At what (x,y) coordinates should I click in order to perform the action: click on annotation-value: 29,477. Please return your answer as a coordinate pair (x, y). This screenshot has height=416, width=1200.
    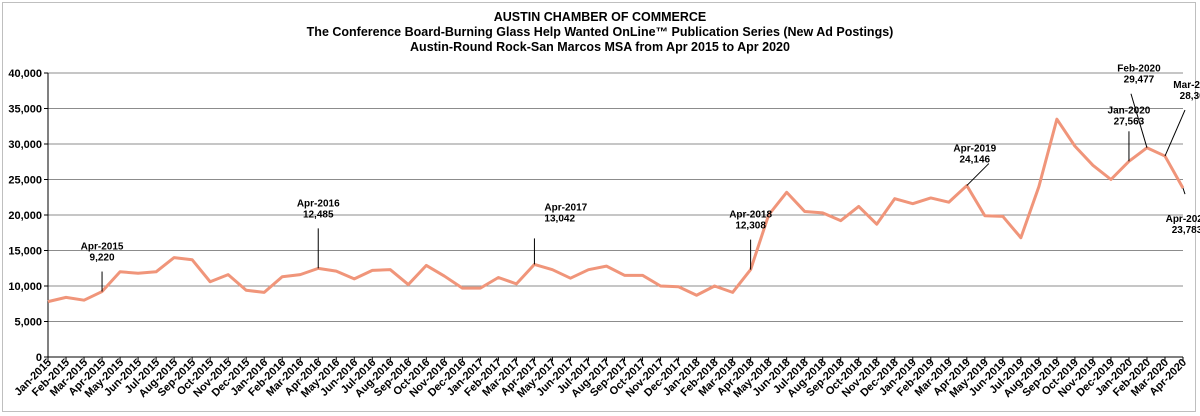
    Looking at the image, I should click on (1139, 80).